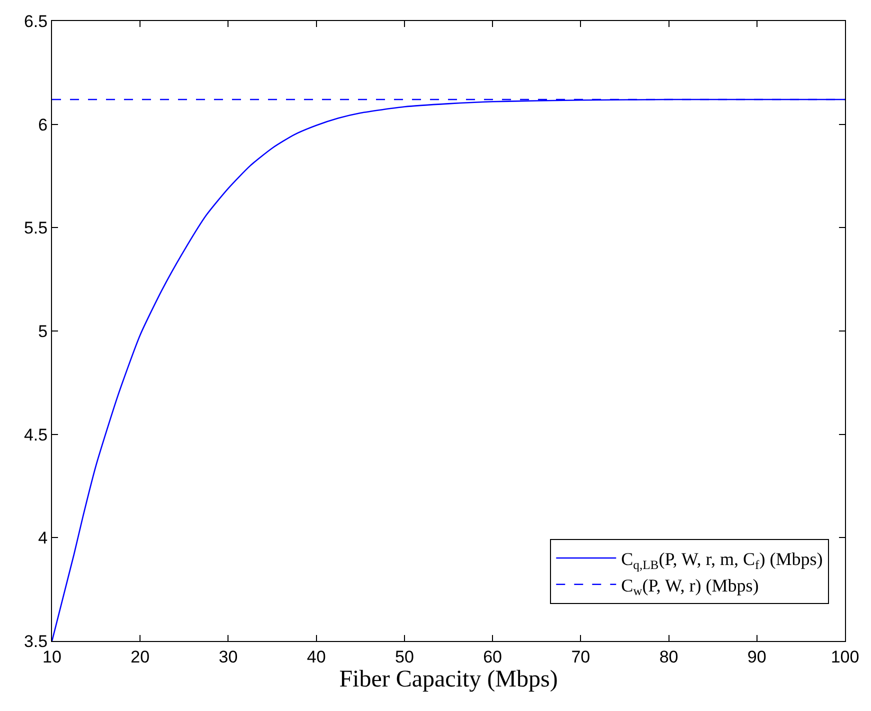 The image size is (871, 711). What do you see at coordinates (36, 434) in the screenshot?
I see `y-tick-label: 4.5` at bounding box center [36, 434].